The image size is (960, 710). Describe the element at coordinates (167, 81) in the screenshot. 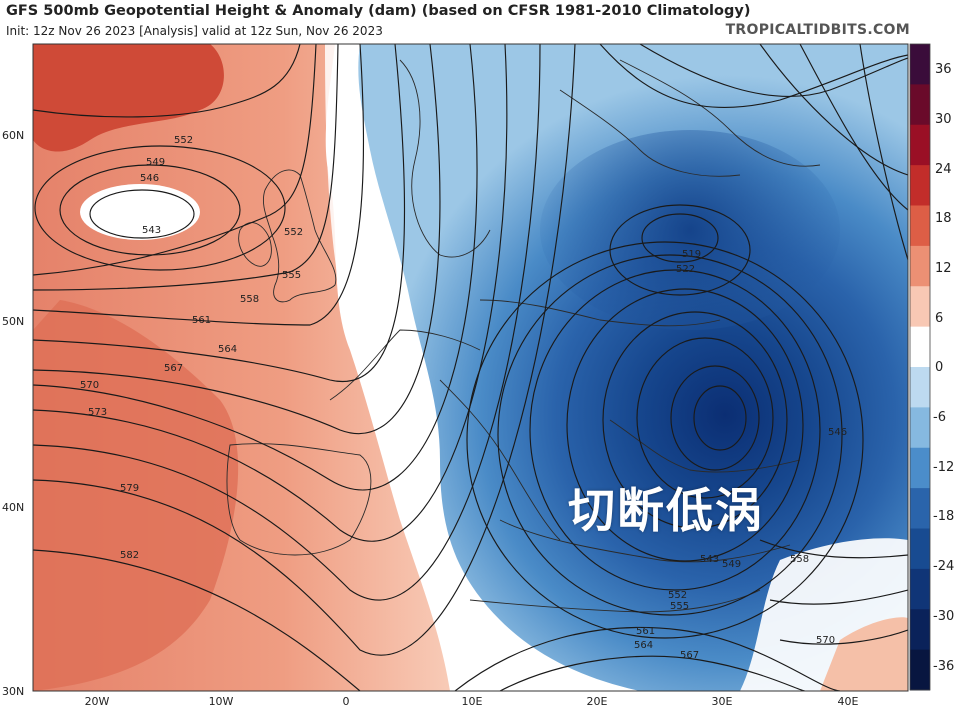

I see `contour-552-west` at that location.